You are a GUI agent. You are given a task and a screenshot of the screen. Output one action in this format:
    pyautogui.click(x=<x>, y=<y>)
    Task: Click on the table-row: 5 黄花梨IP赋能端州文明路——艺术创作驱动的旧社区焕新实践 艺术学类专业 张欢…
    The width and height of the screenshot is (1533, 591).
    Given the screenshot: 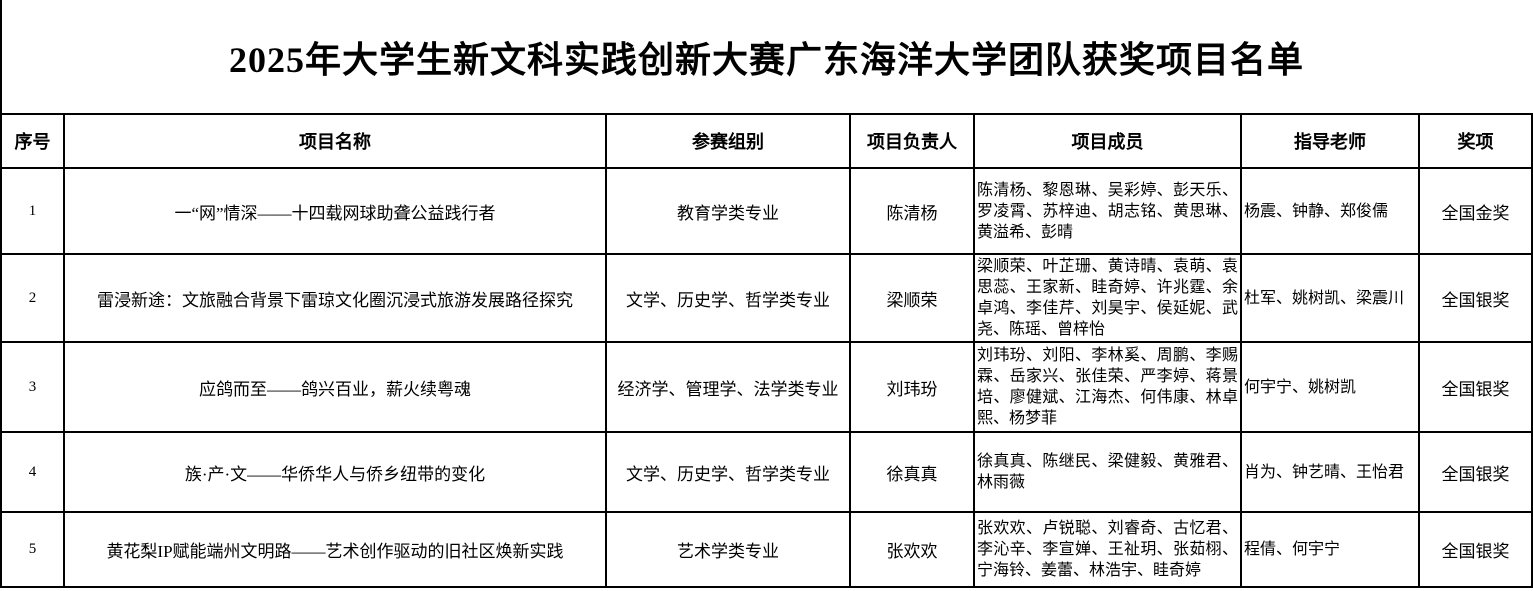 What is the action you would take?
    pyautogui.click(x=766, y=549)
    